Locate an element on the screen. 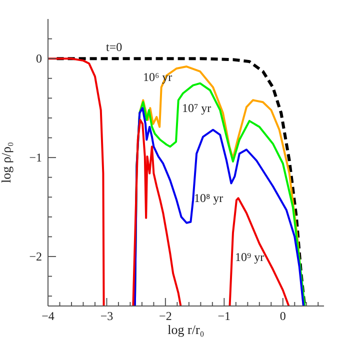 The height and width of the screenshot is (343, 343). annotation: t=0 is located at coordinates (114, 47).